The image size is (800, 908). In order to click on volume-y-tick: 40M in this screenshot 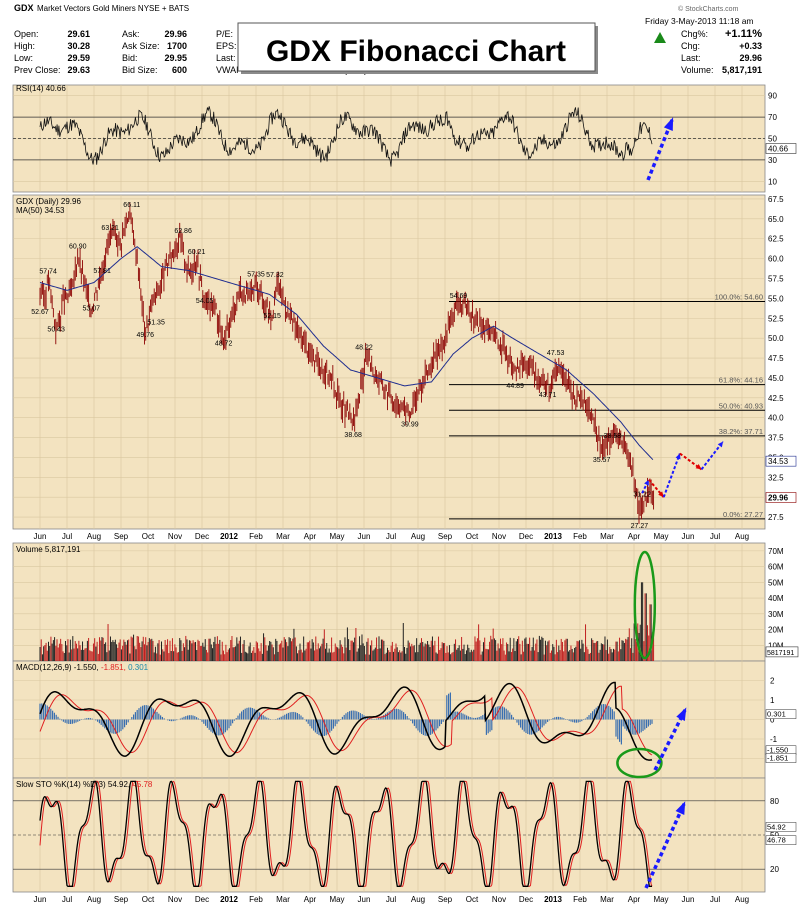, I will do `click(776, 598)`.